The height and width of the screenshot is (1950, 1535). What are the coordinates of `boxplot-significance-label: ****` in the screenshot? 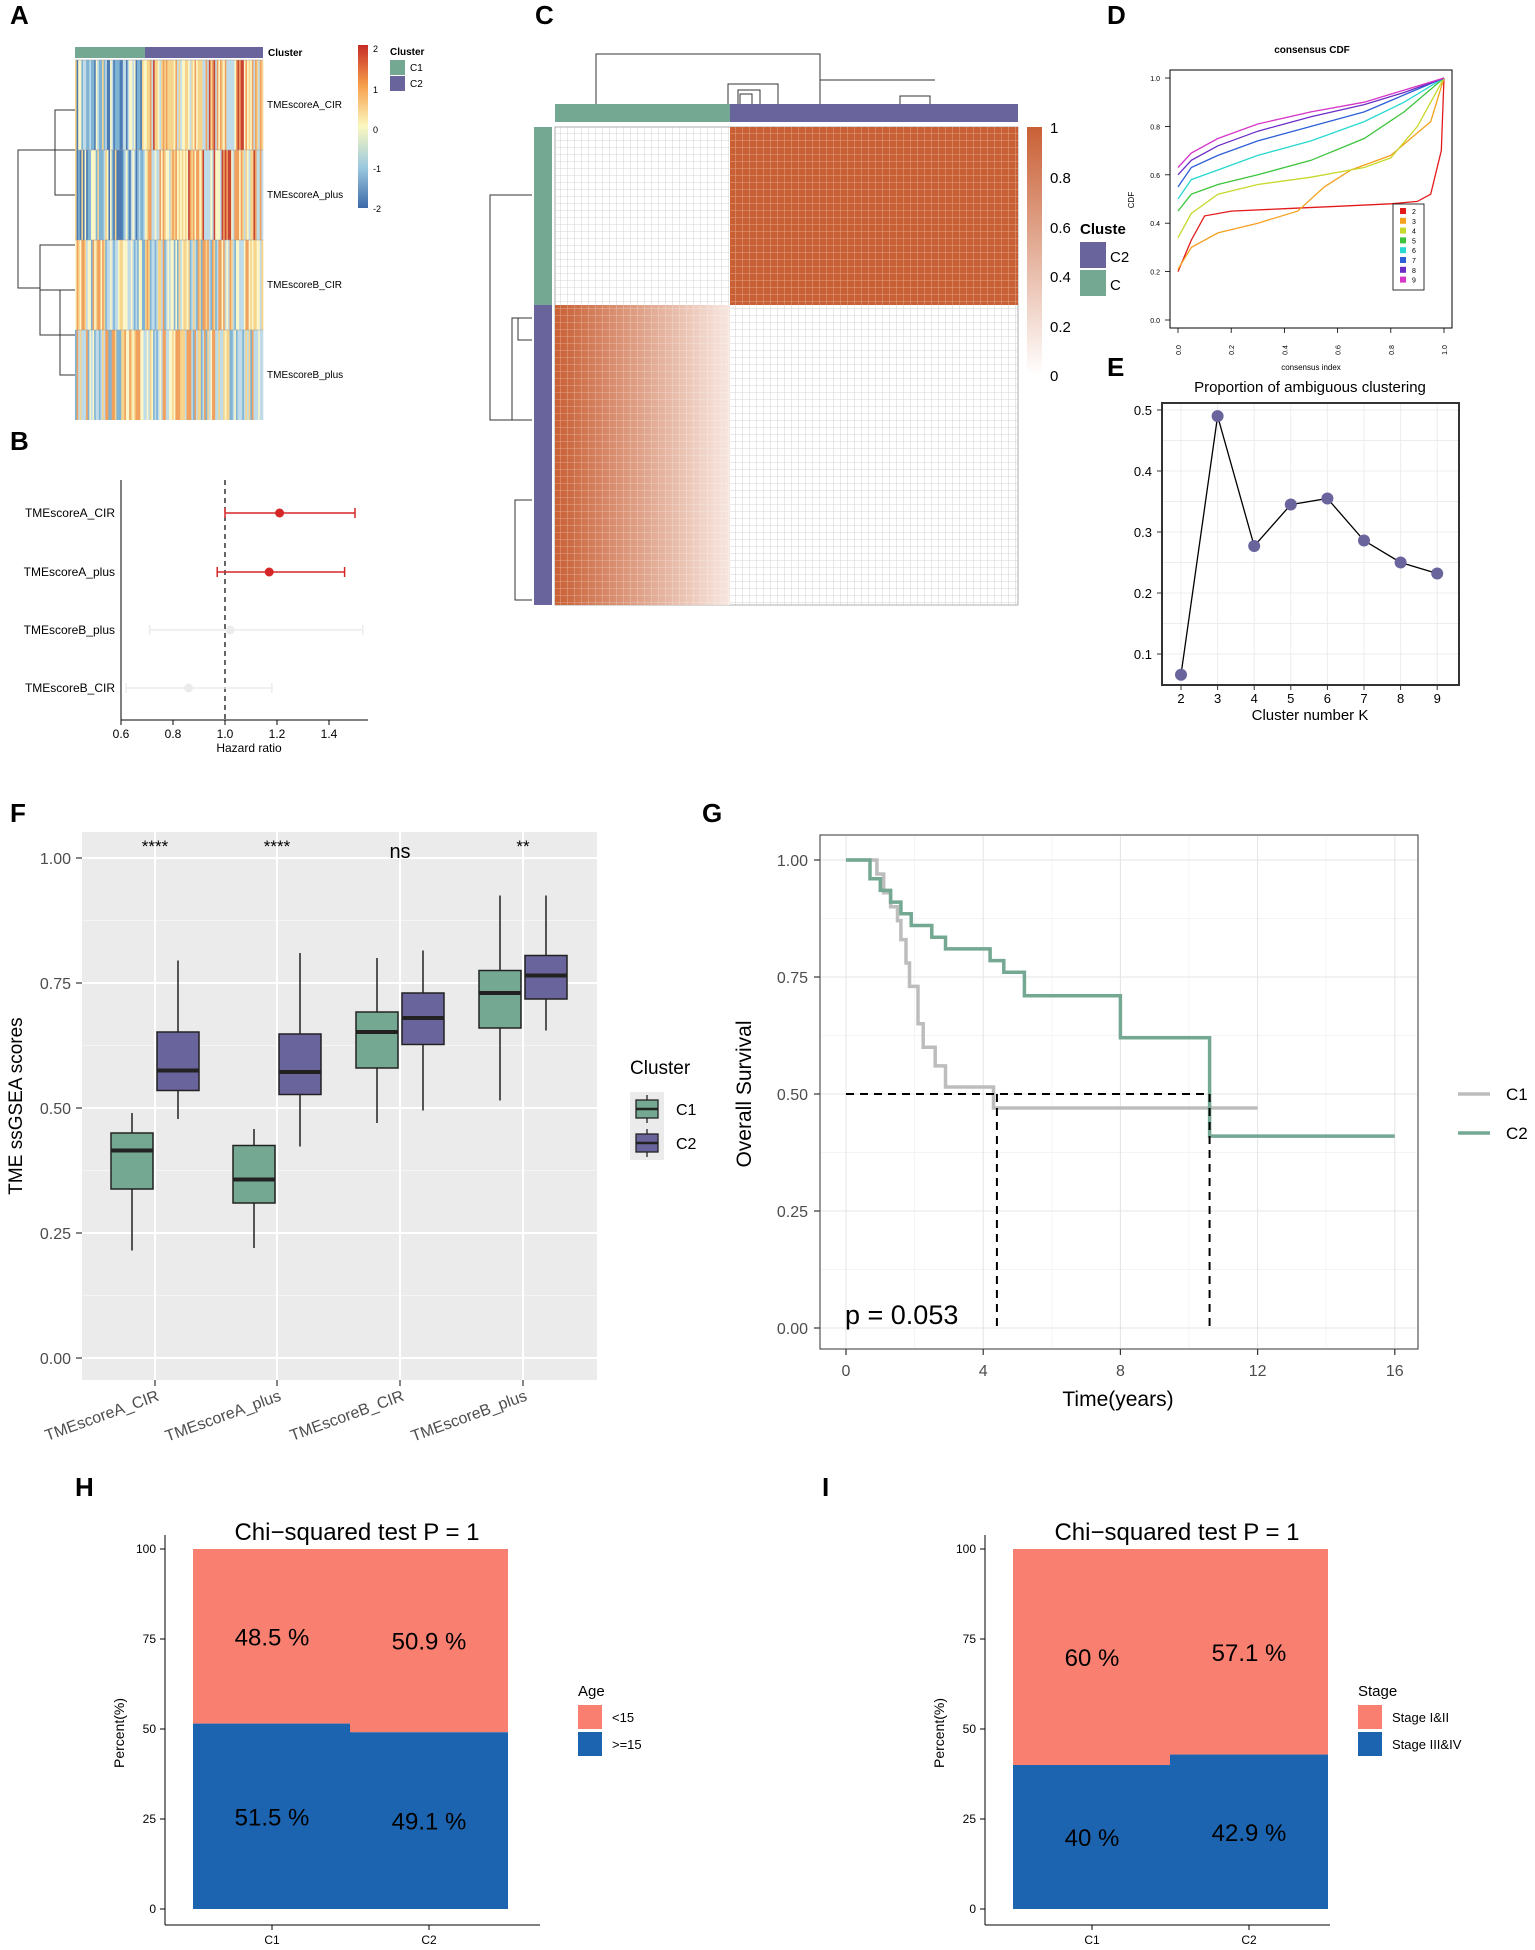 It's located at (155, 846).